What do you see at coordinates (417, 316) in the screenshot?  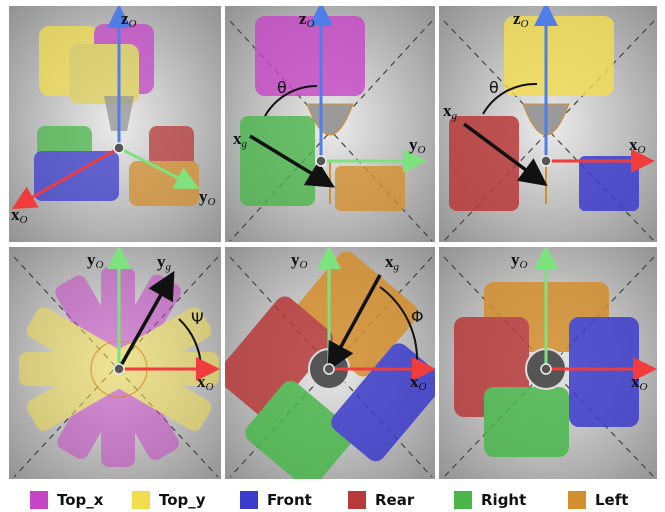 I see `angle-phi: Φ` at bounding box center [417, 316].